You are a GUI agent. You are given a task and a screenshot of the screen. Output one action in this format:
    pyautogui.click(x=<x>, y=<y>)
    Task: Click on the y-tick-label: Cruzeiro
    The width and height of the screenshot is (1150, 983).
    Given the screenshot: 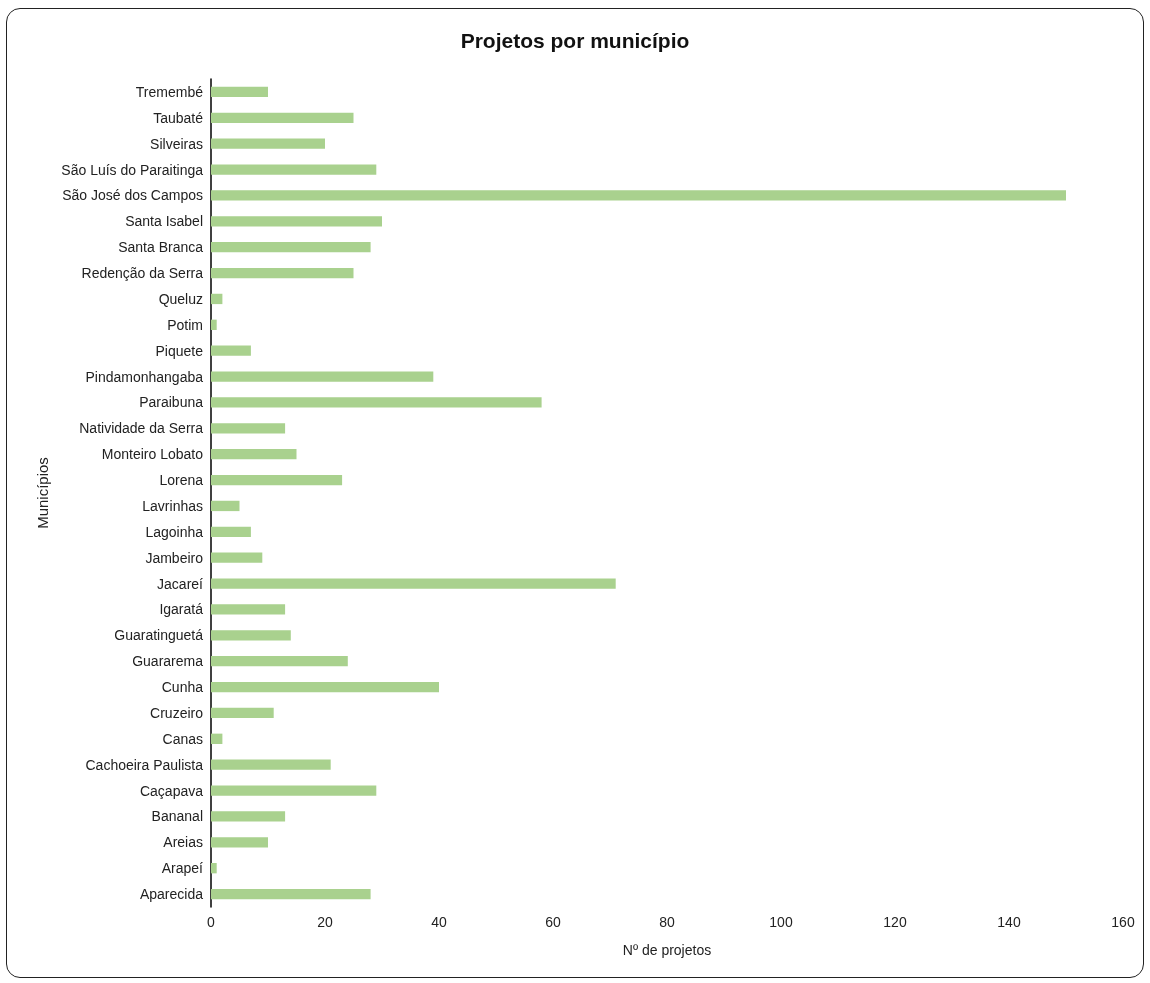 What is the action you would take?
    pyautogui.click(x=177, y=712)
    